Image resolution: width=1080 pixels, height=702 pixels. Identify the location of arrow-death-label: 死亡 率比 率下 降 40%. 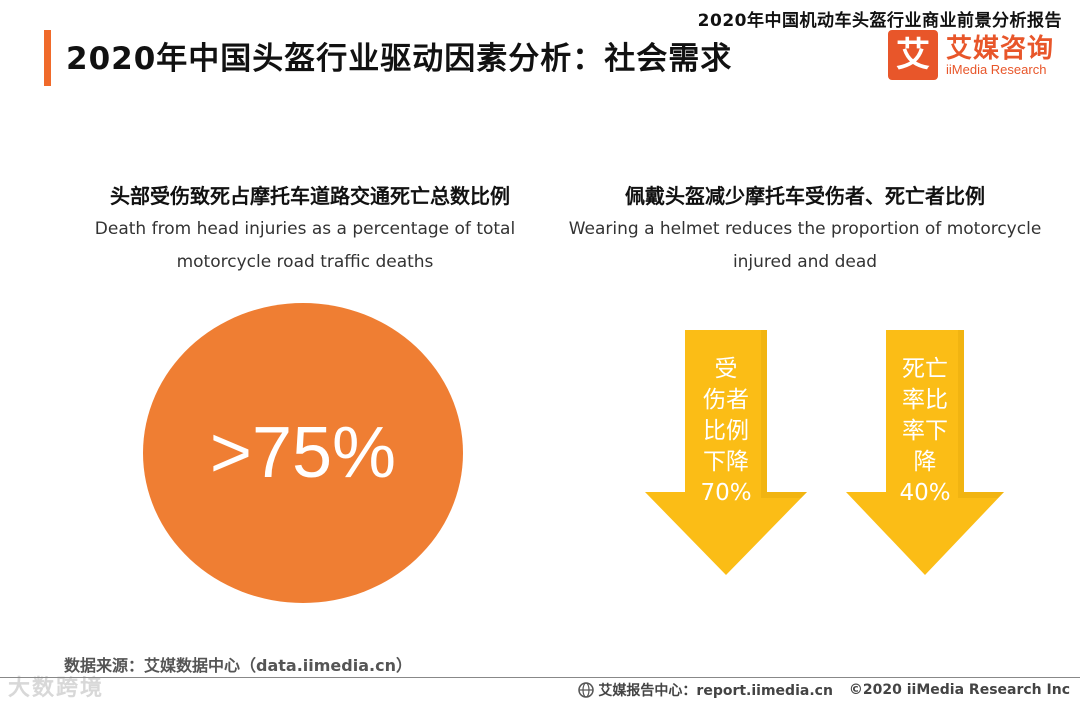
(925, 431).